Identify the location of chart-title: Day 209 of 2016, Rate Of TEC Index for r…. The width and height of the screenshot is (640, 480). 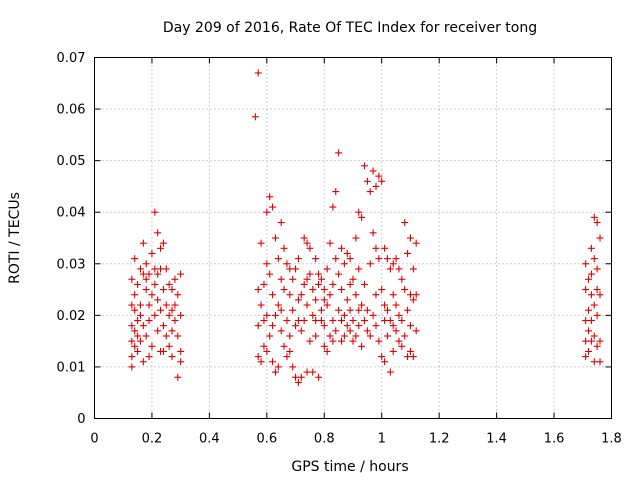
(350, 28).